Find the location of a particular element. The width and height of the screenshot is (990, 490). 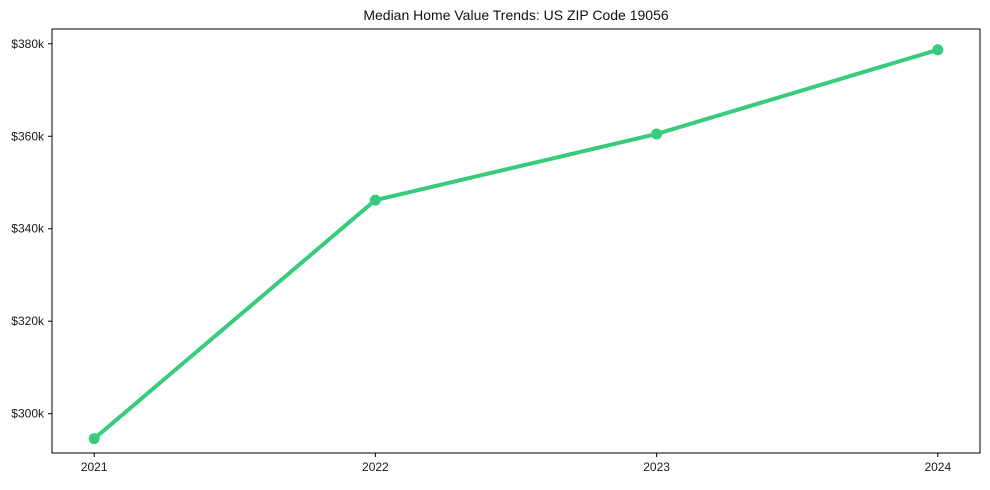

x-tick-label: 2023 is located at coordinates (656, 467).